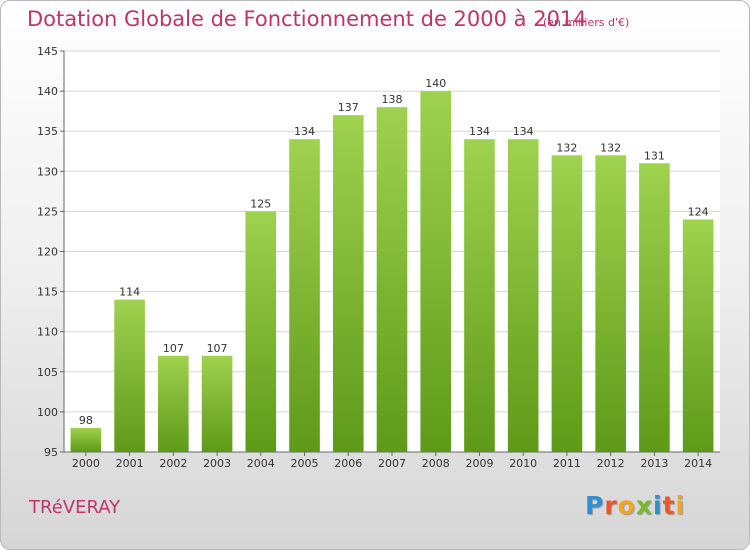 Image resolution: width=750 pixels, height=550 pixels. Describe the element at coordinates (305, 463) in the screenshot. I see `x-tick-label: 2005` at that location.